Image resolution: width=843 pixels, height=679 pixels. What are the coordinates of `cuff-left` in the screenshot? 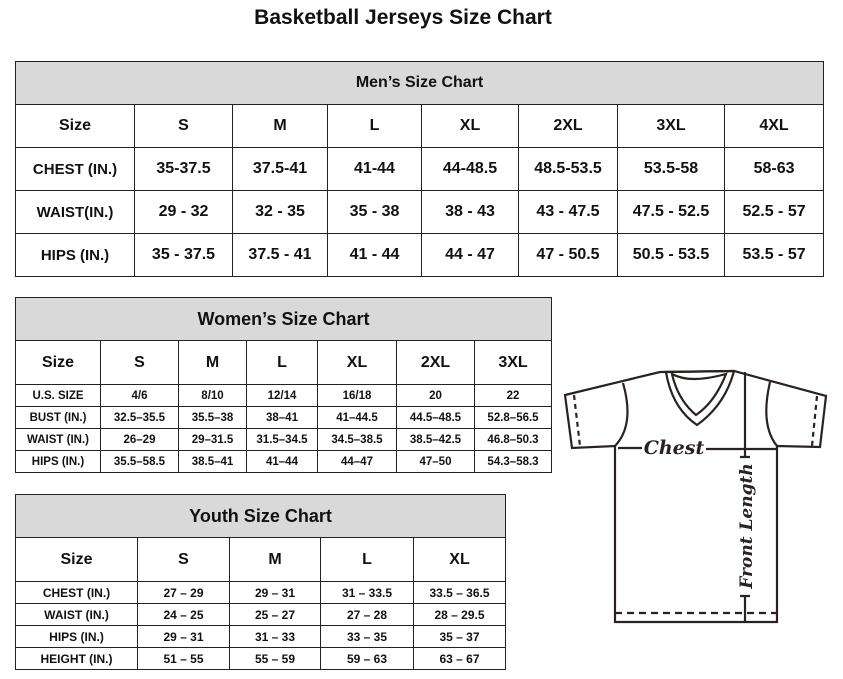 It's located at (577, 420).